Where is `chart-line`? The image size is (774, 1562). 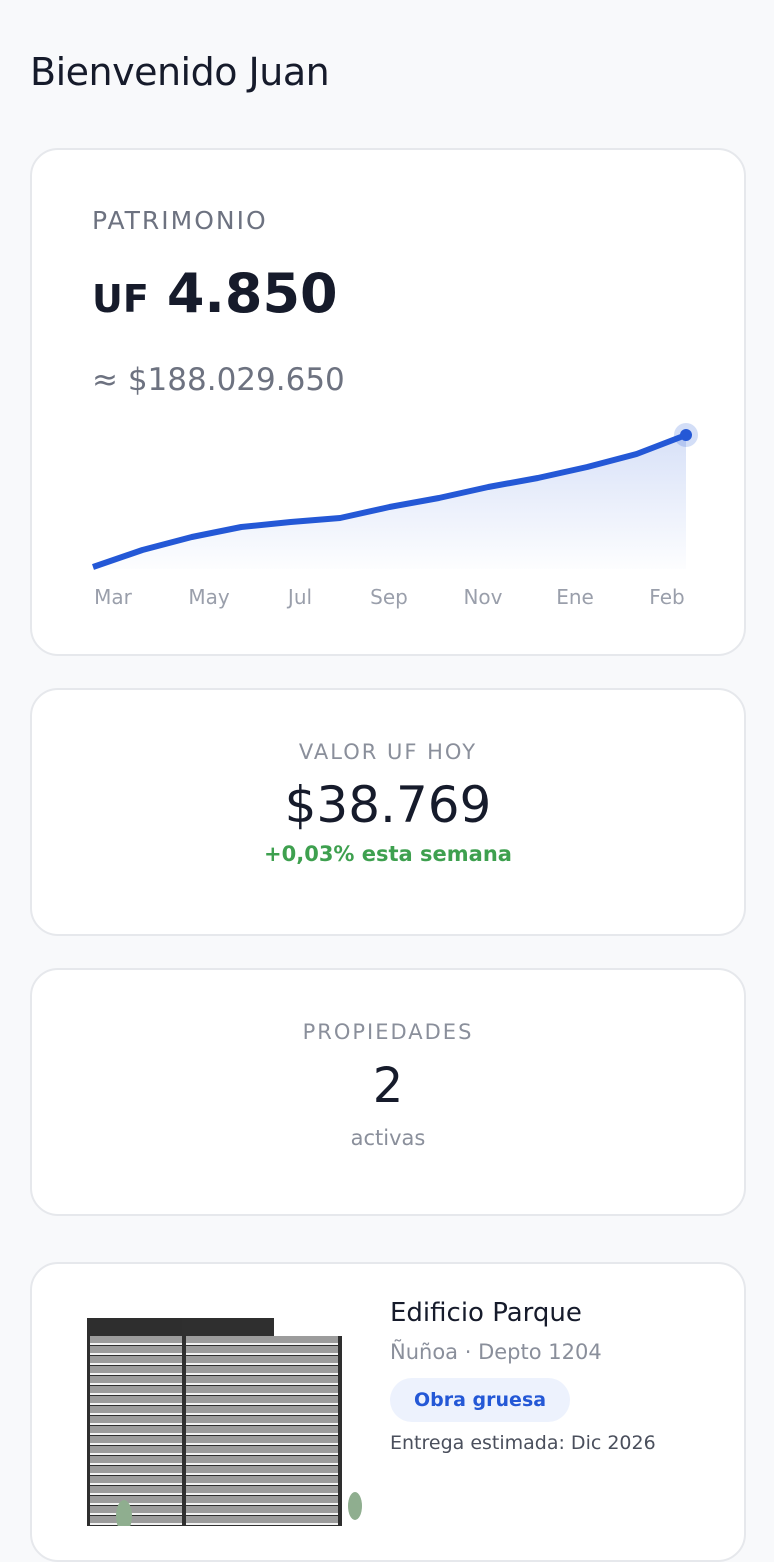 chart-line is located at coordinates (390, 501).